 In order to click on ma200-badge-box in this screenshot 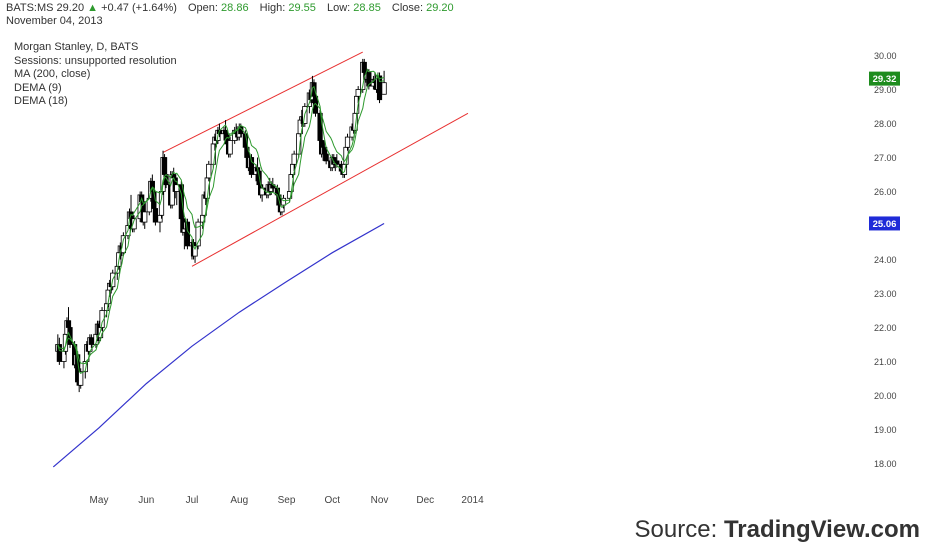, I will do `click(884, 223)`.